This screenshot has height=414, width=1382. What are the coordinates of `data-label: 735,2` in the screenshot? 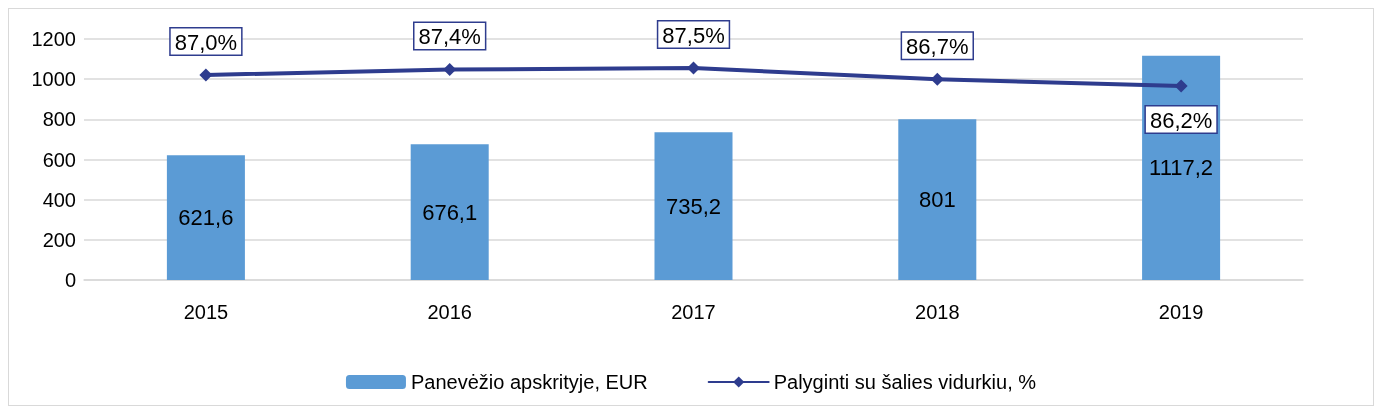 It's located at (693, 206).